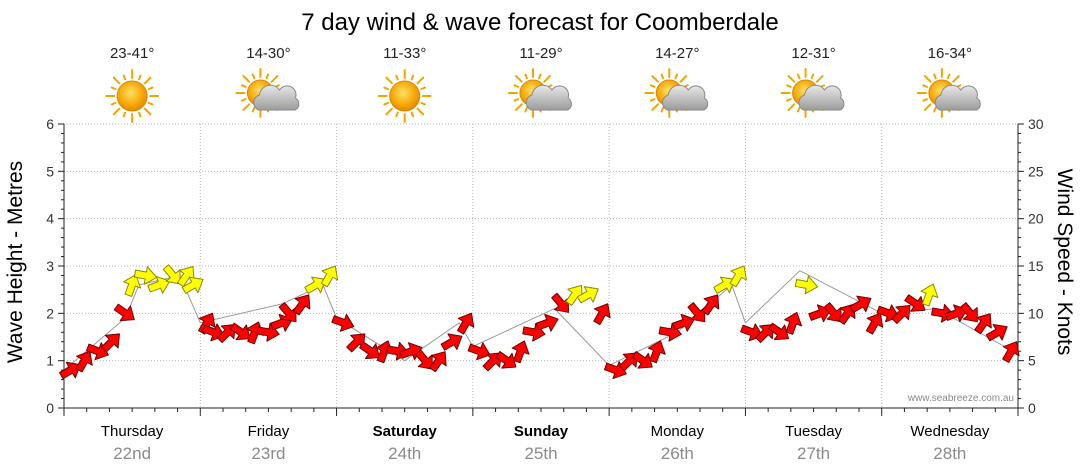 The width and height of the screenshot is (1080, 475). I want to click on sun-disc, so click(132, 96).